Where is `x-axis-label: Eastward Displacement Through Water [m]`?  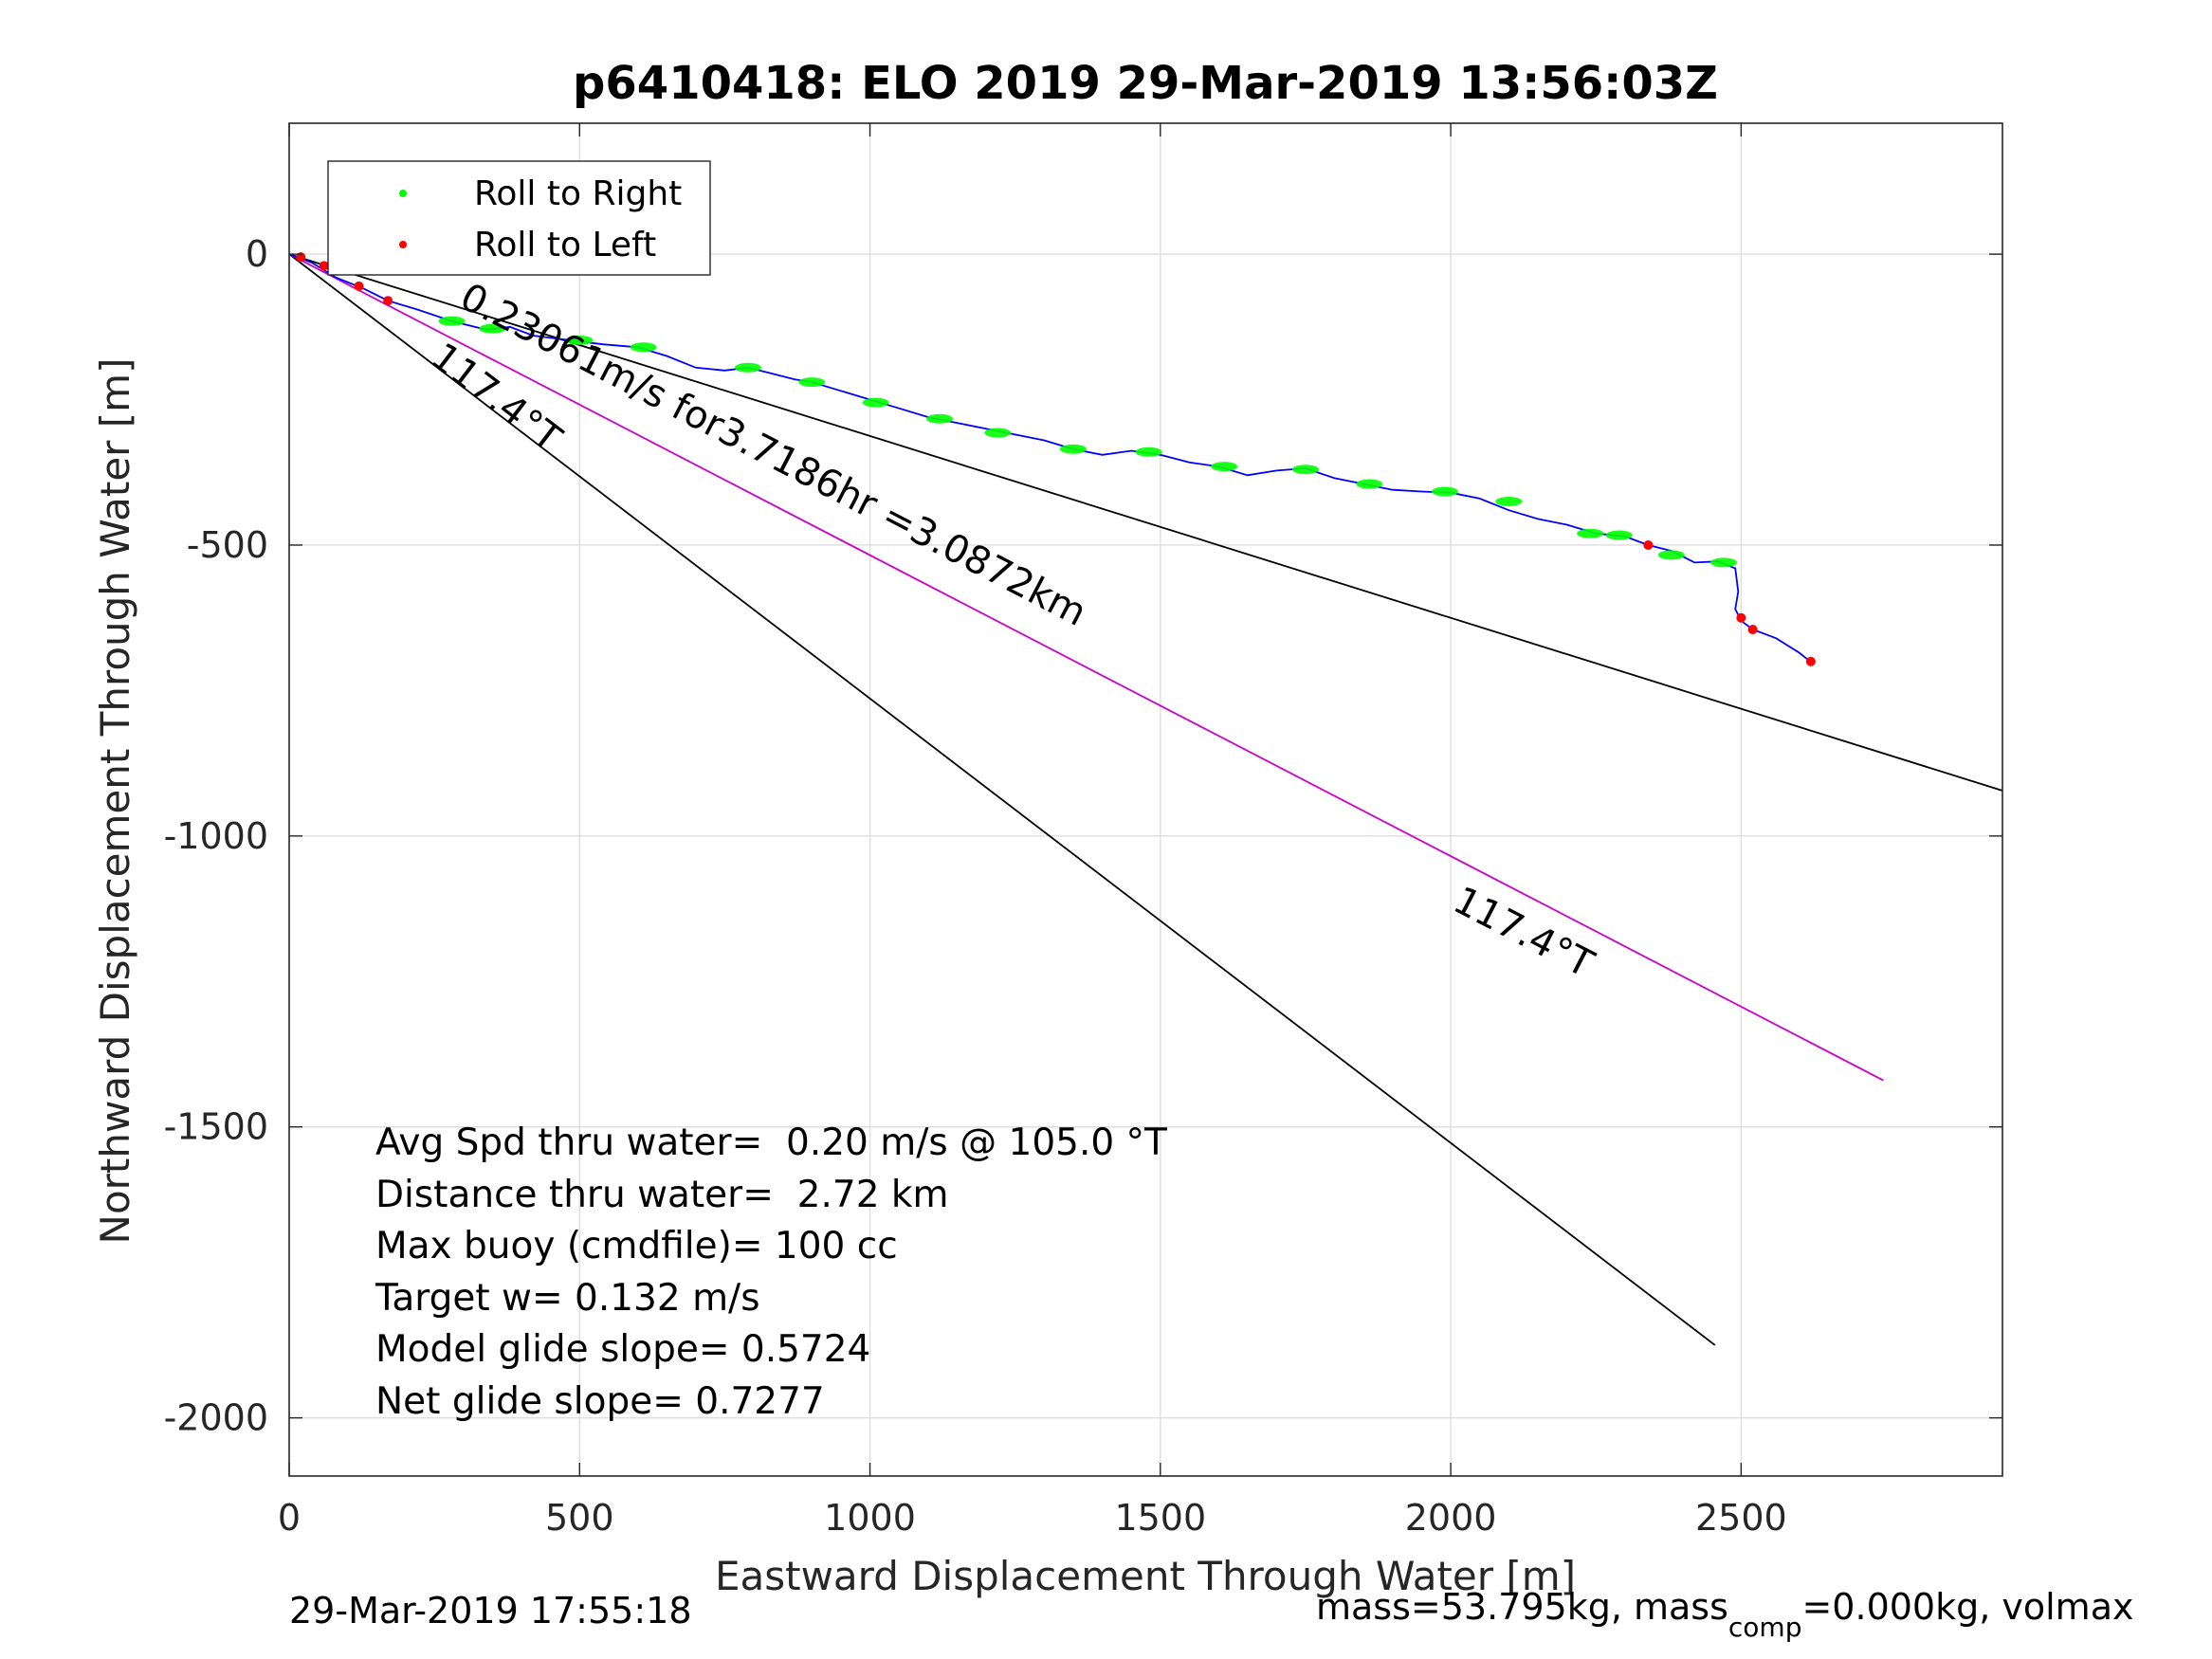 x-axis-label: Eastward Displacement Through Water [m] is located at coordinates (1145, 1576).